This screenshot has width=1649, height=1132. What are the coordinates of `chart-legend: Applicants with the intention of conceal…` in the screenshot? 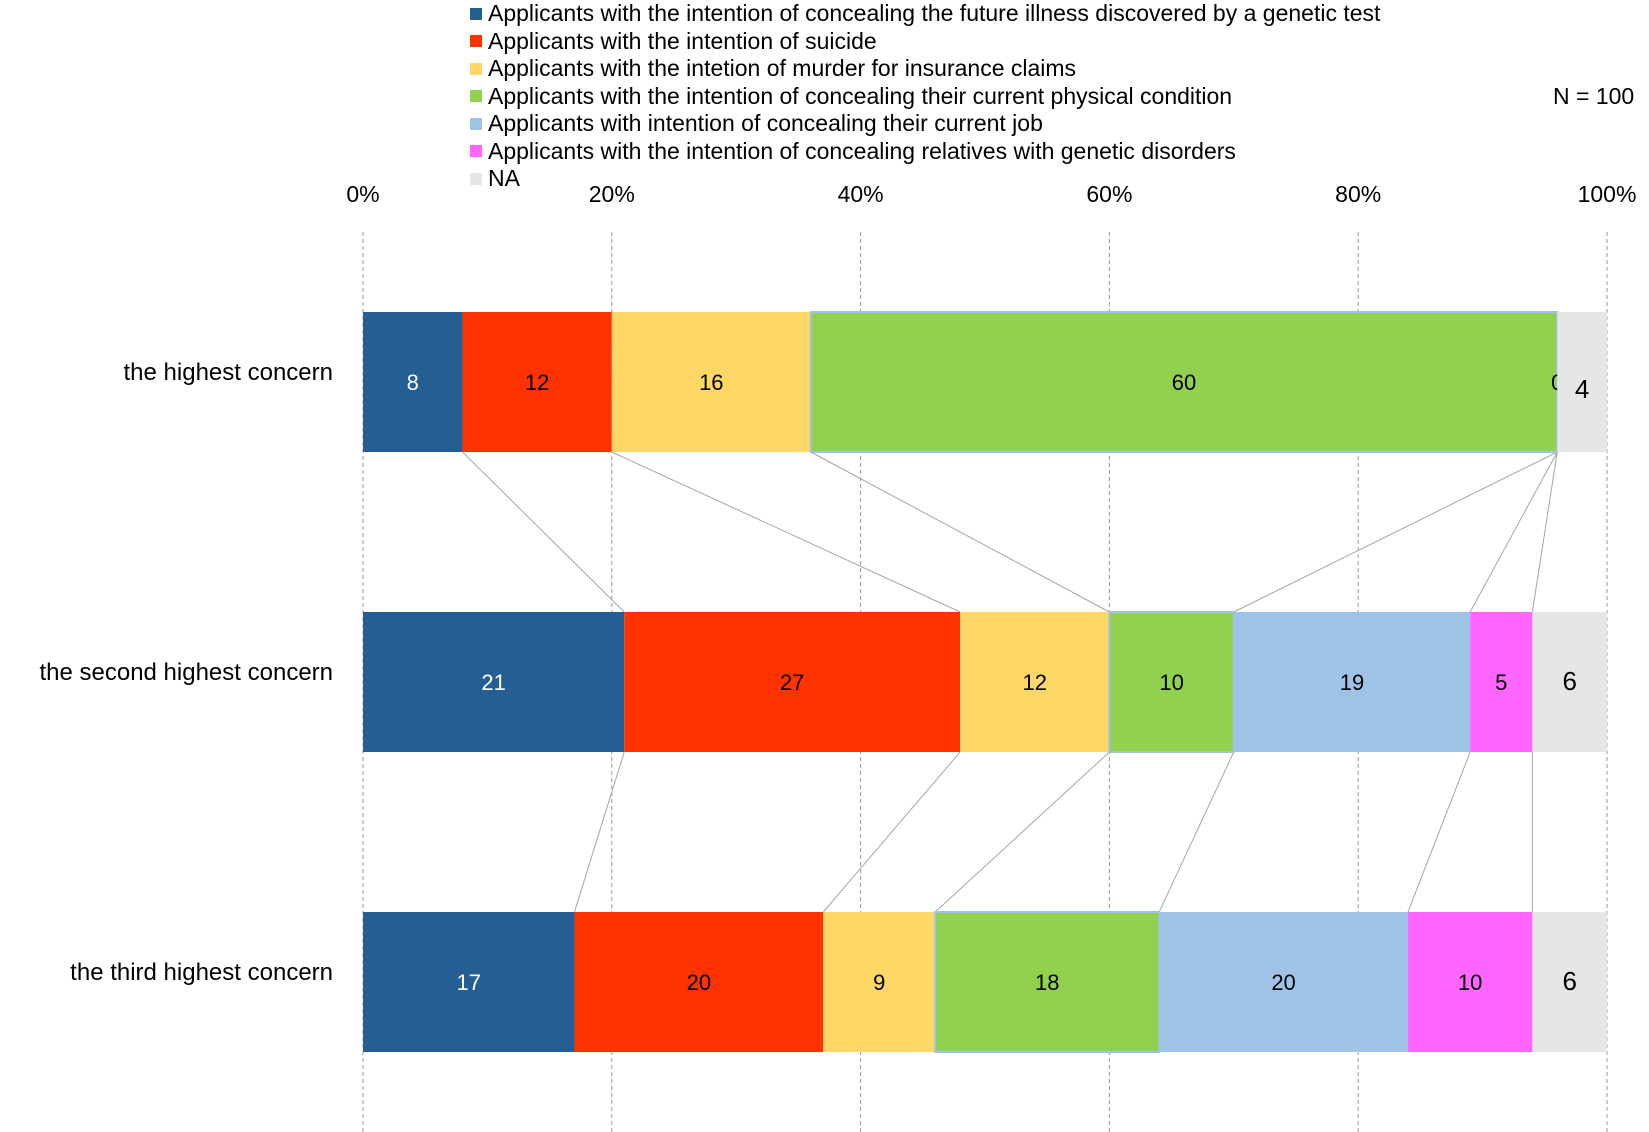 It's located at (925, 96).